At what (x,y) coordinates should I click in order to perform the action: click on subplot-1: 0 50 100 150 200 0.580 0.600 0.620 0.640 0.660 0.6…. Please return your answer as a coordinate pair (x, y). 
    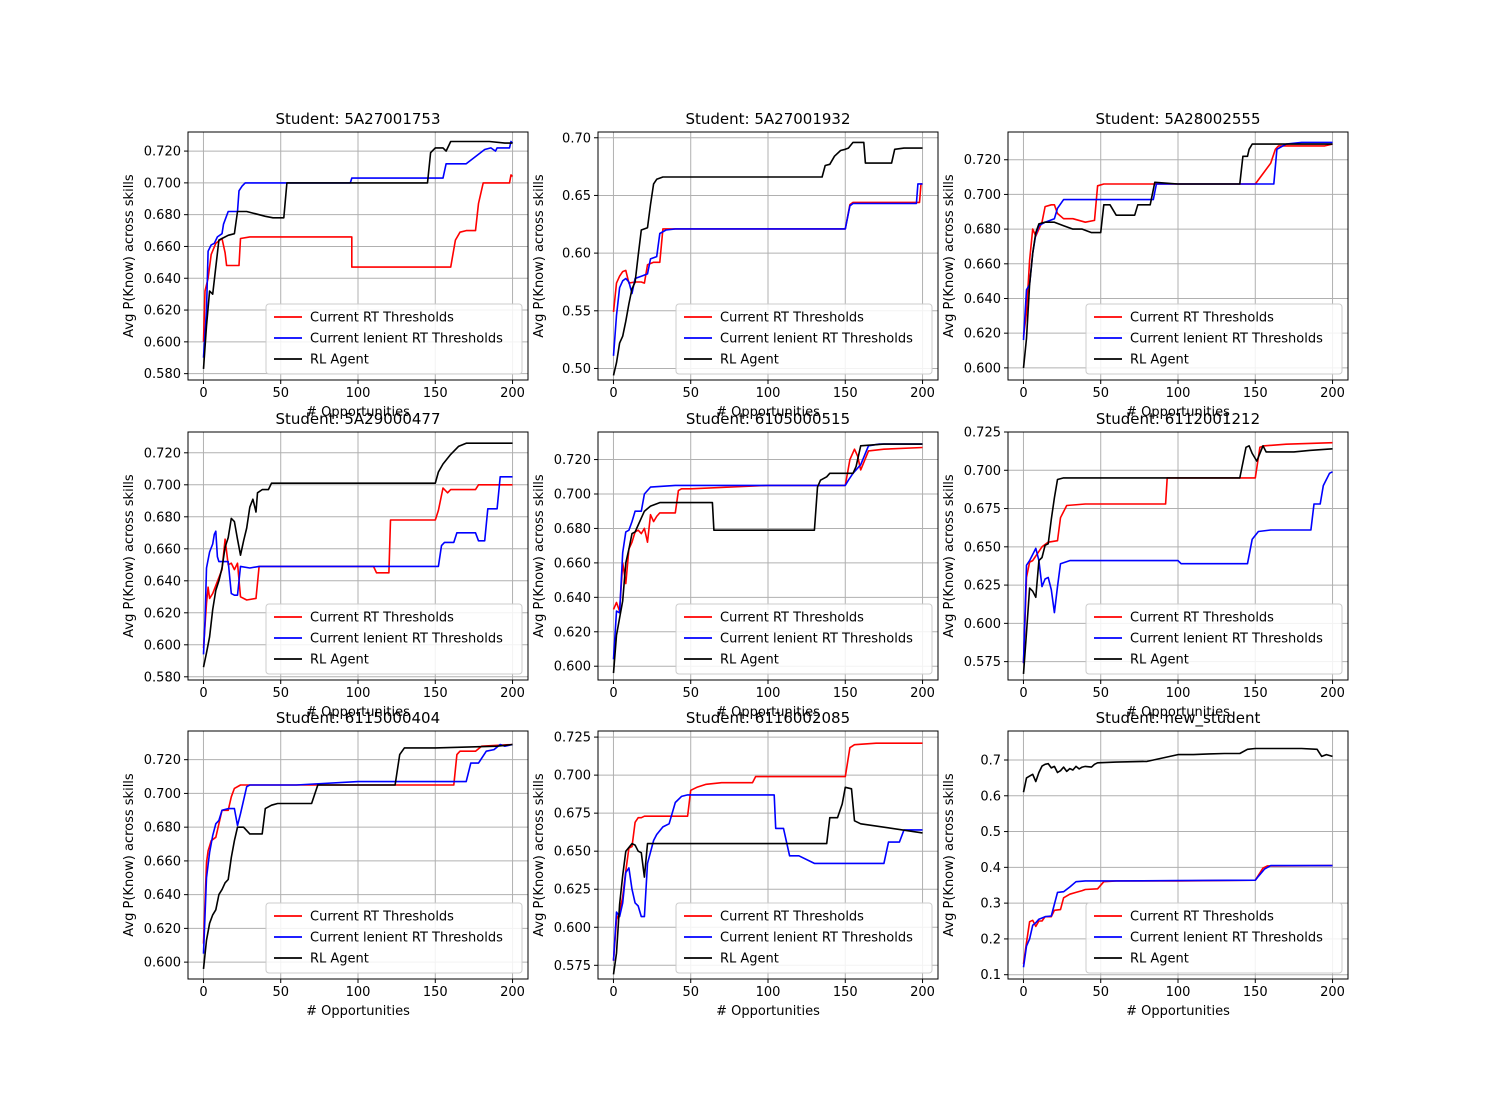
    Looking at the image, I should click on (325, 265).